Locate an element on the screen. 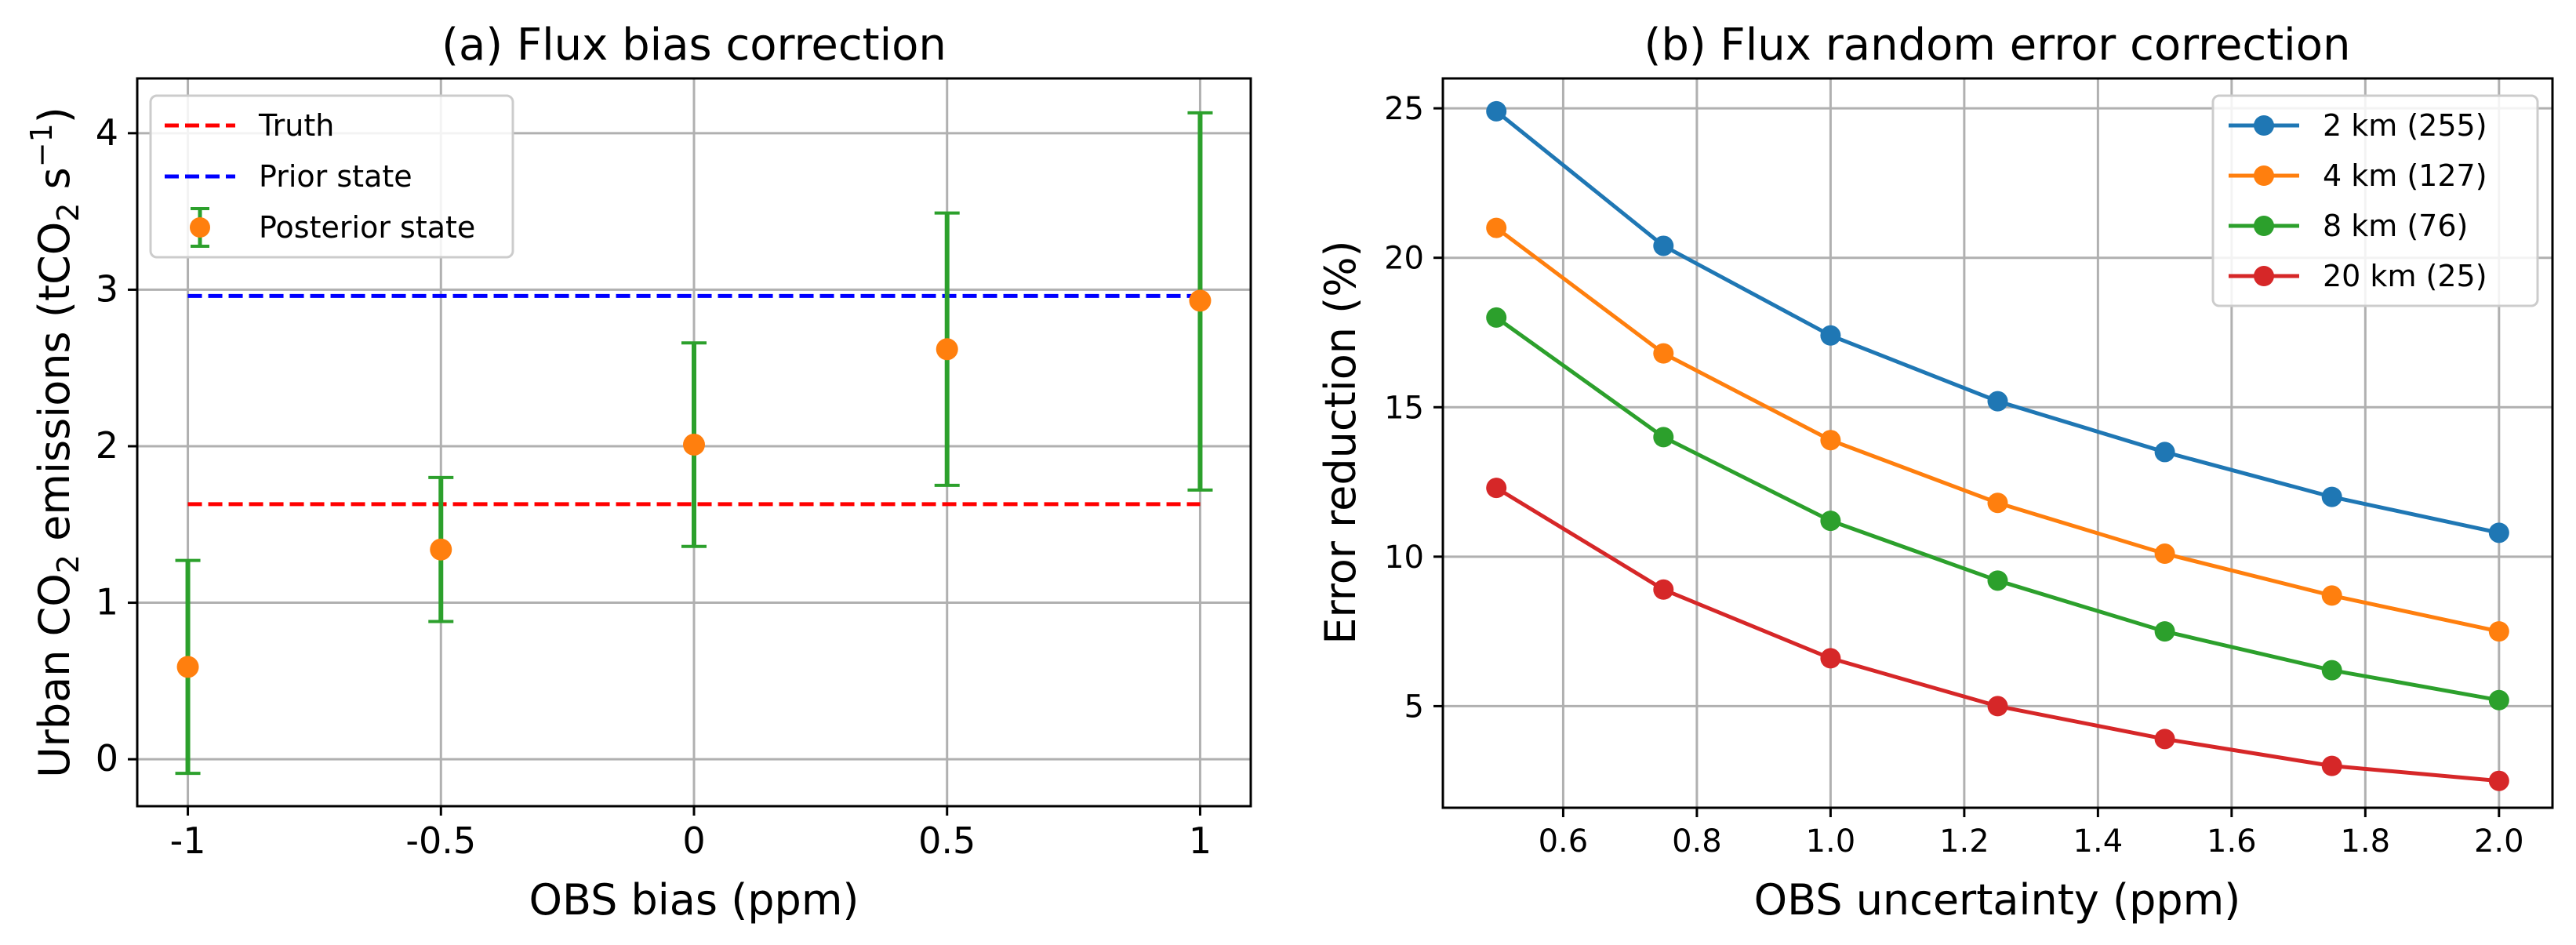 The width and height of the screenshot is (2576, 945). panel-a-title: (a) Flux bias correction is located at coordinates (693, 45).